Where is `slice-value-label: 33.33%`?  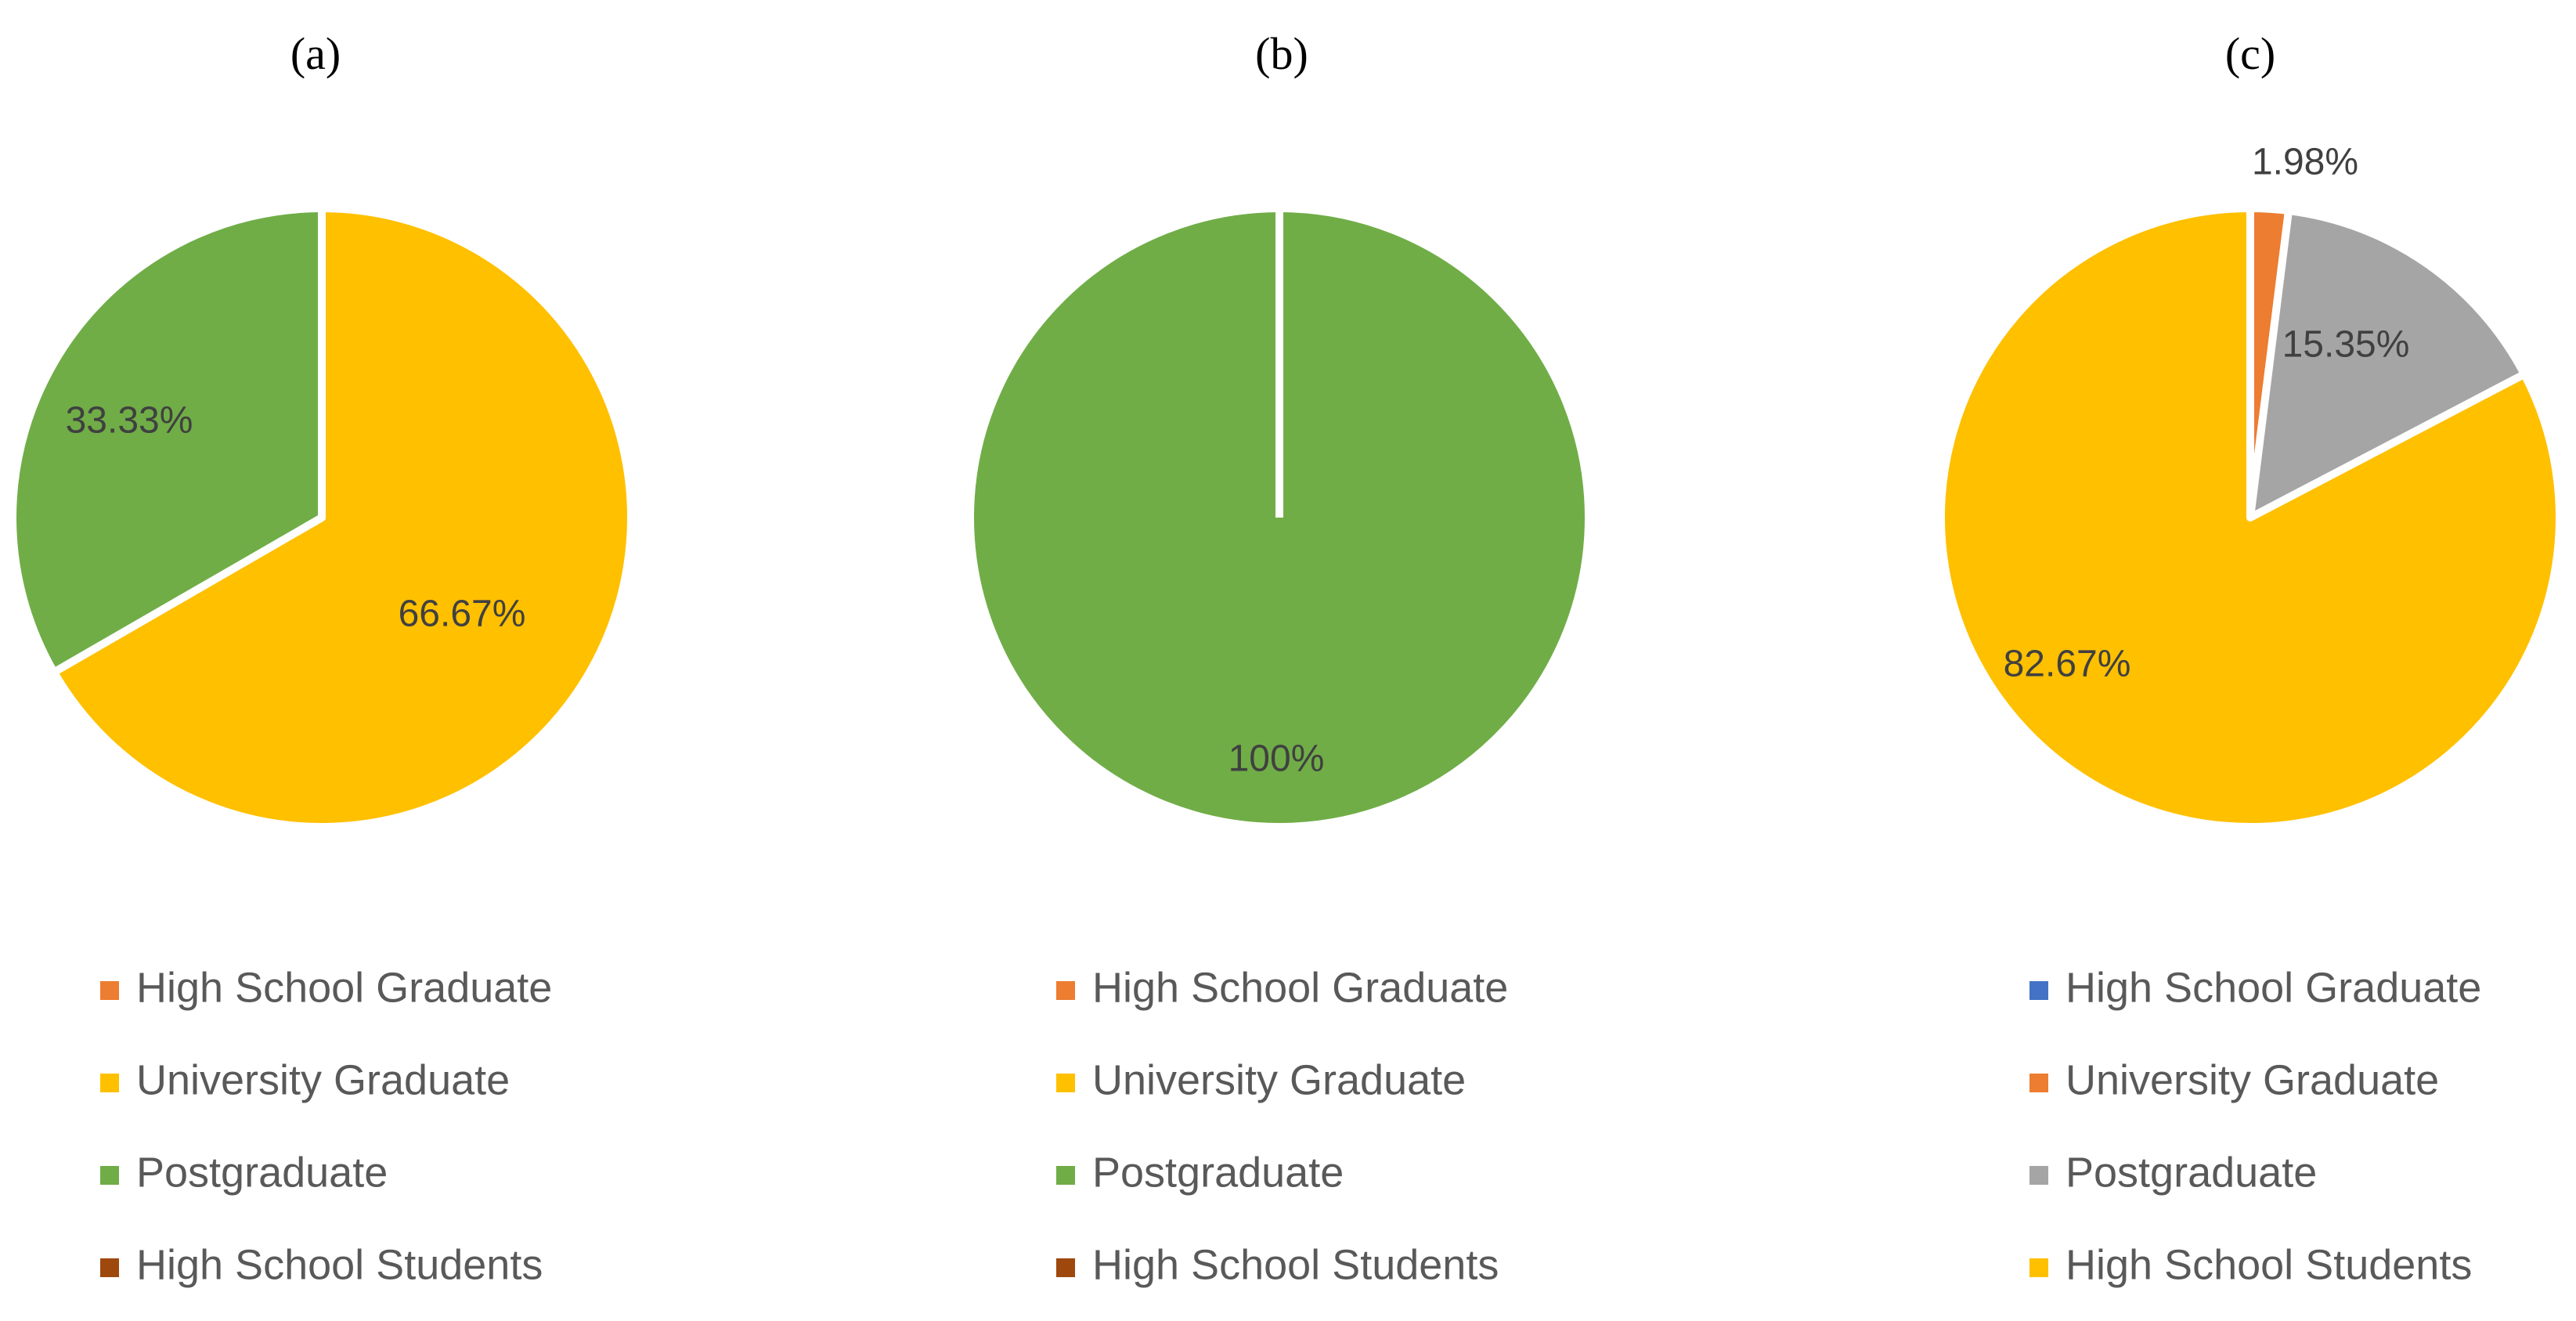
slice-value-label: 33.33% is located at coordinates (129, 421).